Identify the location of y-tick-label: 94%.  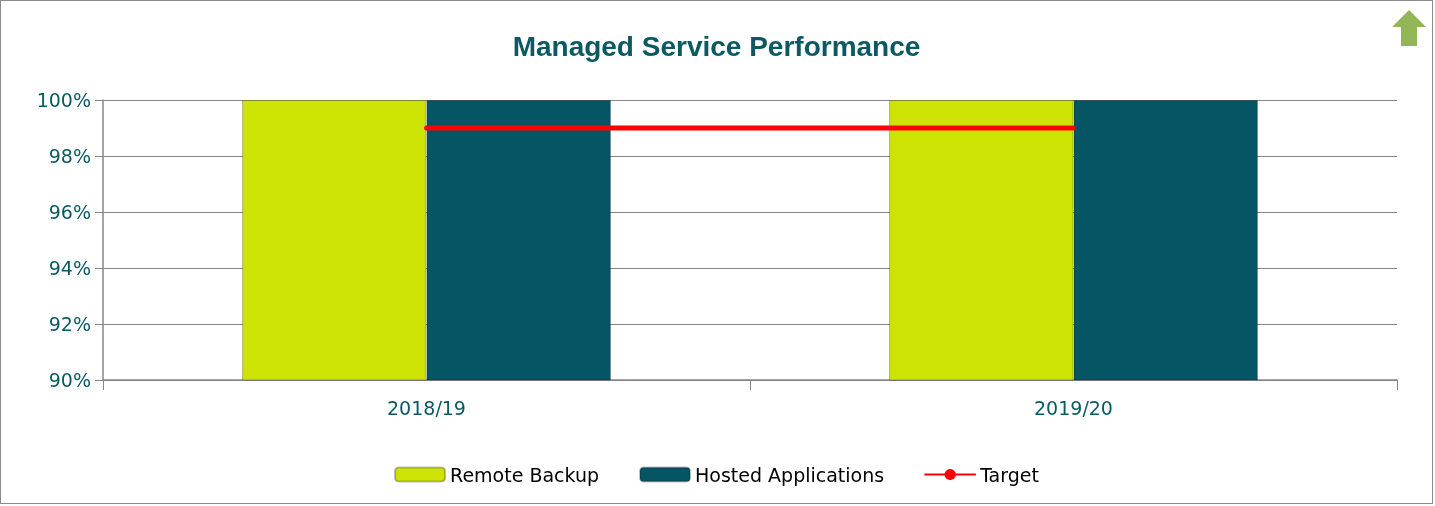
(69, 268).